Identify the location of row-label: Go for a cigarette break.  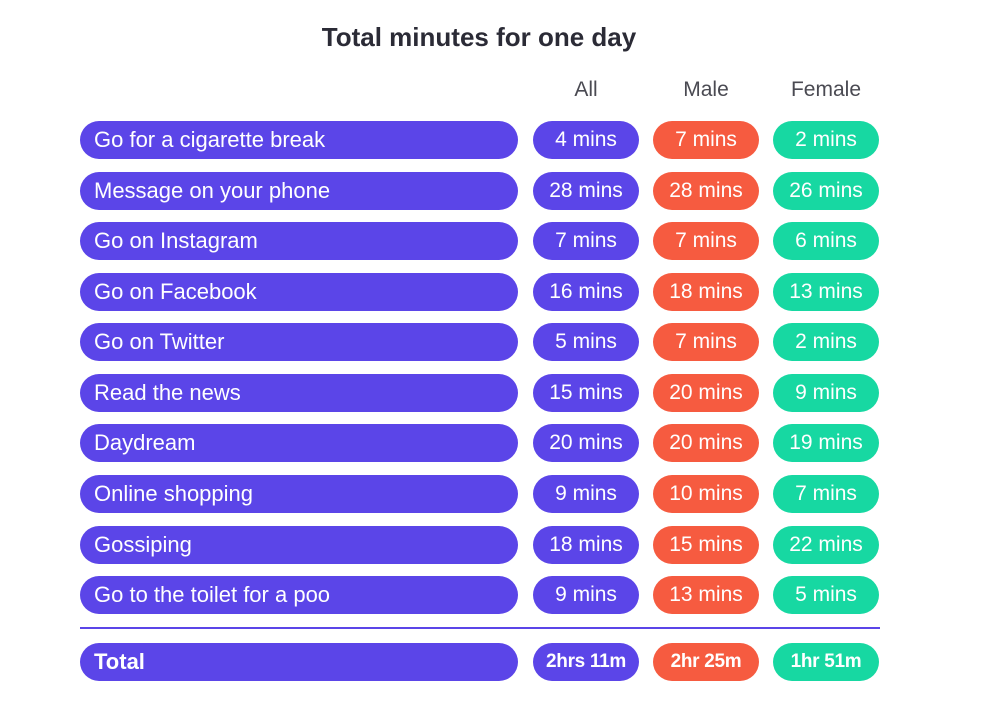
(299, 140).